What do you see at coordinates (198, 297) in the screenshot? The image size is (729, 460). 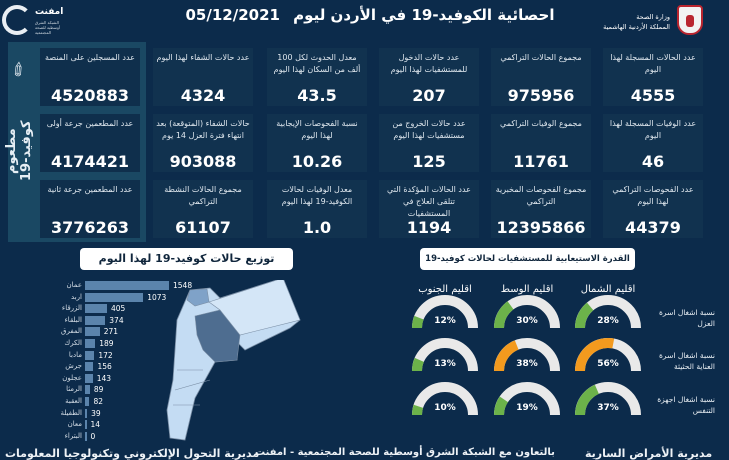 I see `map-irbid-region` at bounding box center [198, 297].